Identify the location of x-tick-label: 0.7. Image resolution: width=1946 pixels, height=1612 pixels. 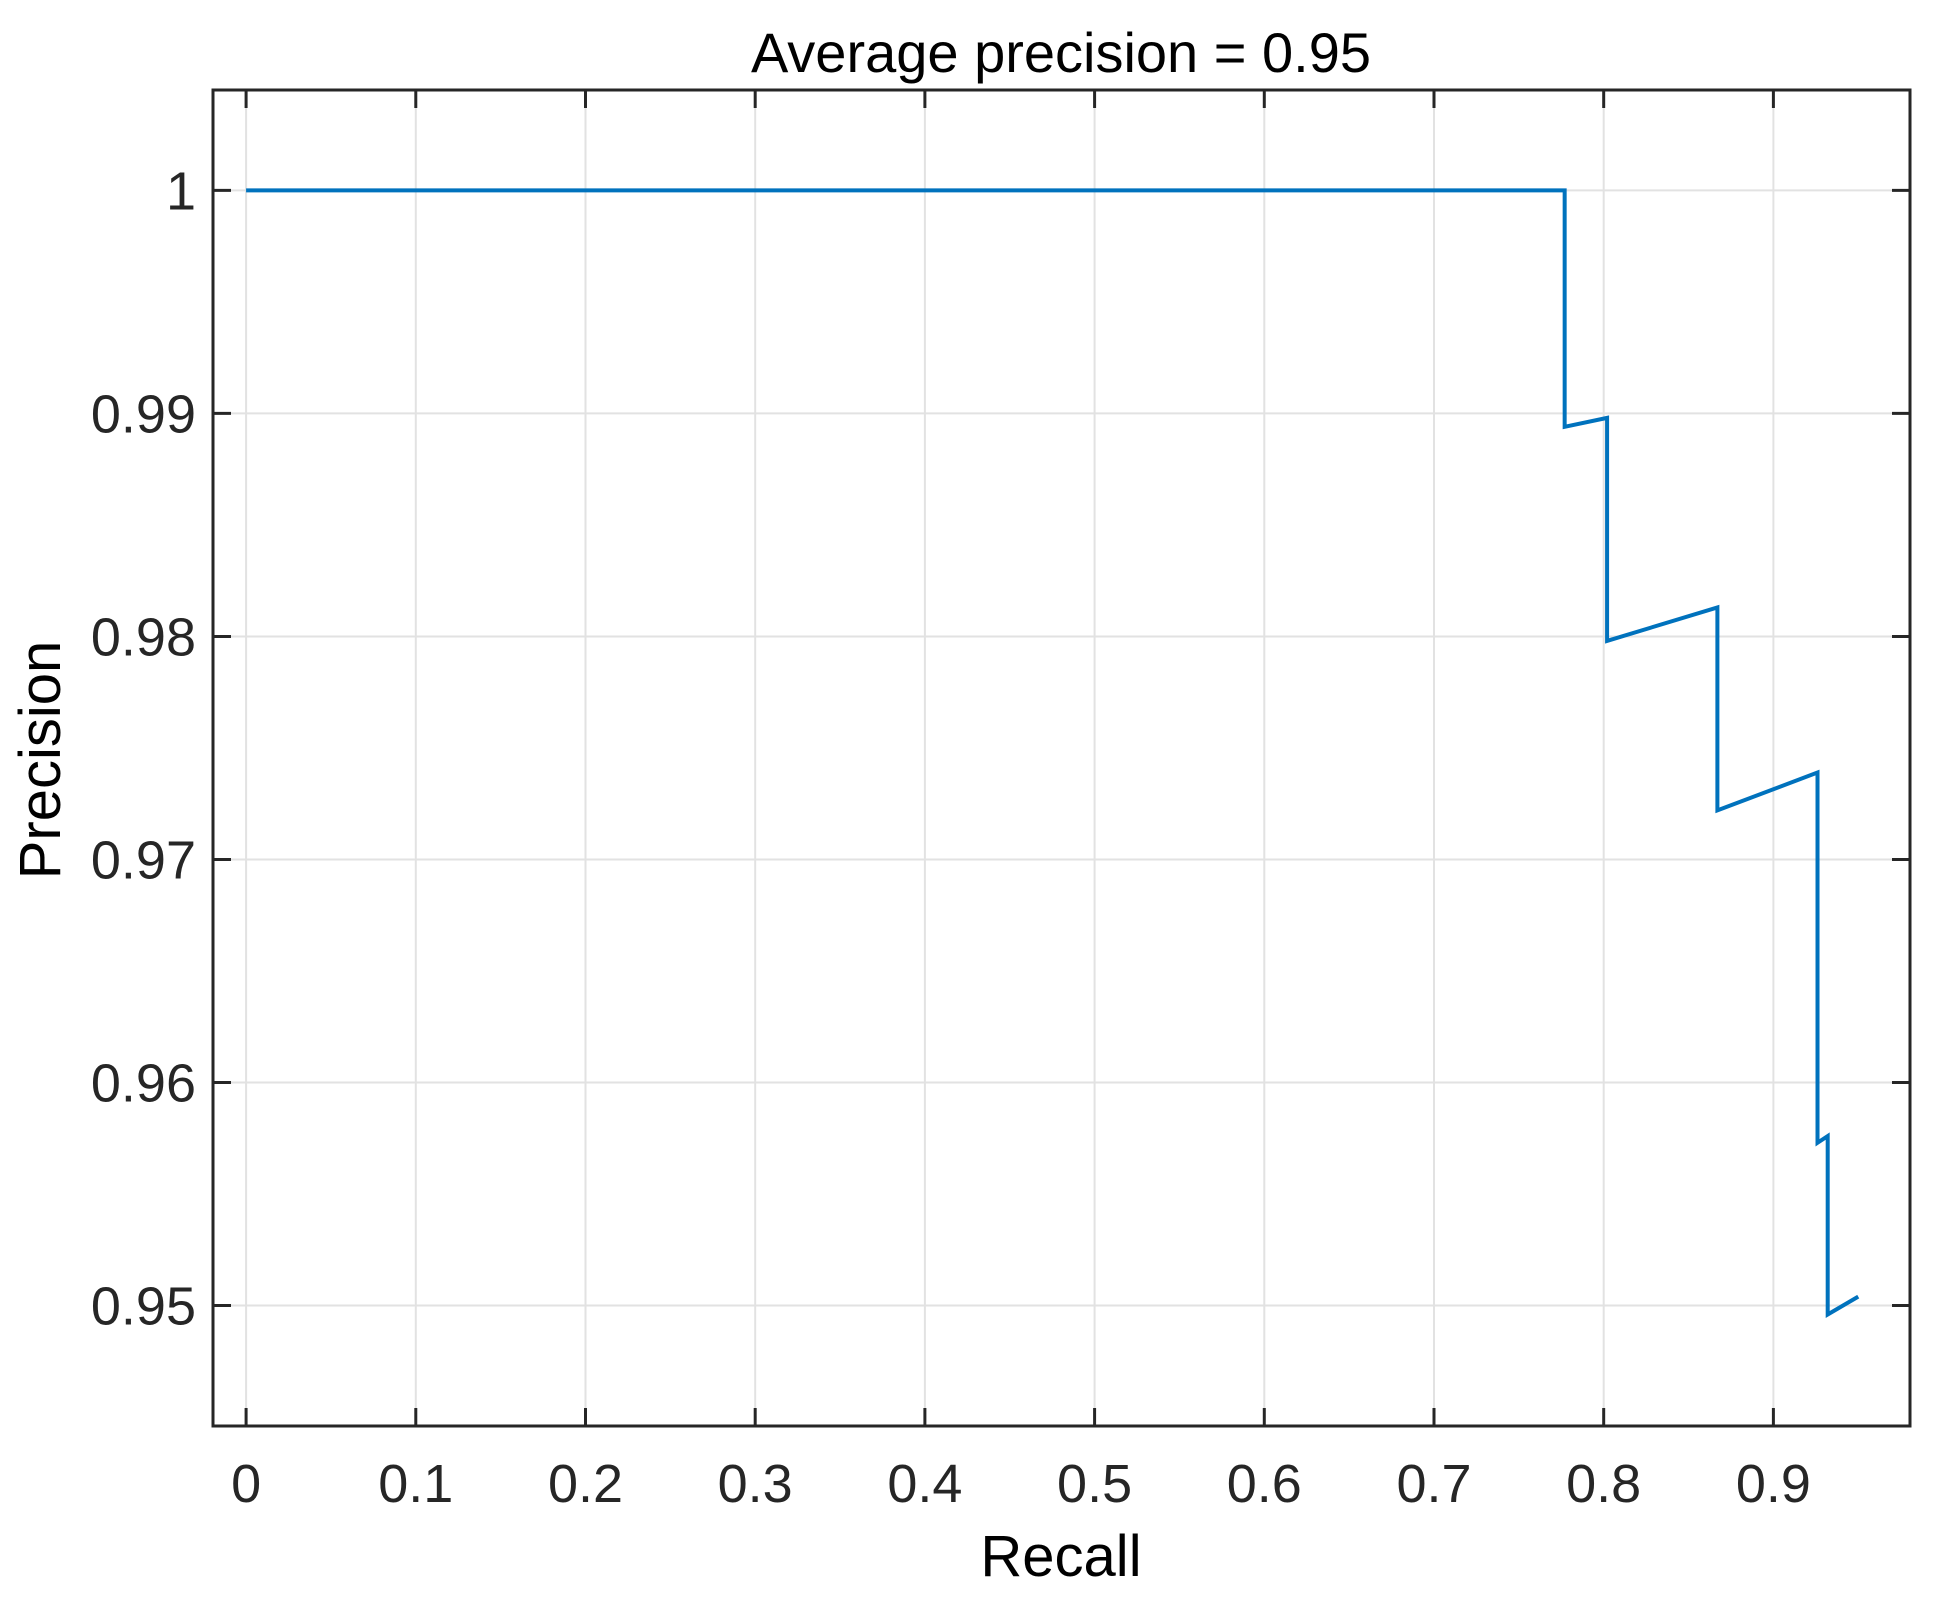
(1433, 1484).